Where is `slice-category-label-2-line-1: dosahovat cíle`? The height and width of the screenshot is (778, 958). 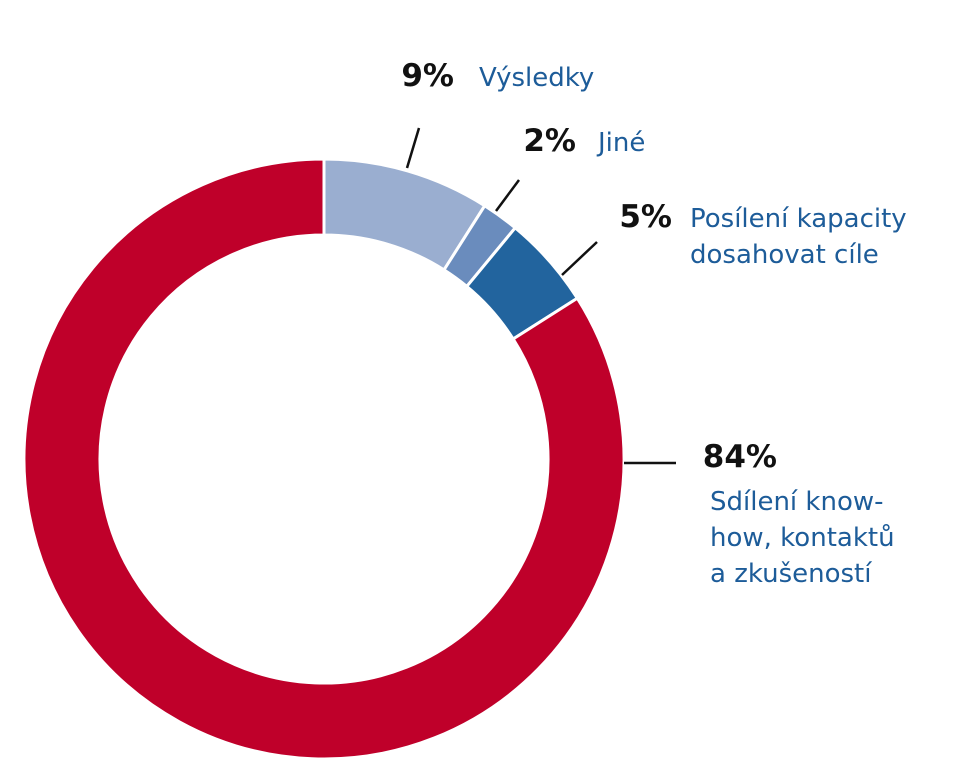
slice-category-label-2-line-1: dosahovat cíle is located at coordinates (784, 255).